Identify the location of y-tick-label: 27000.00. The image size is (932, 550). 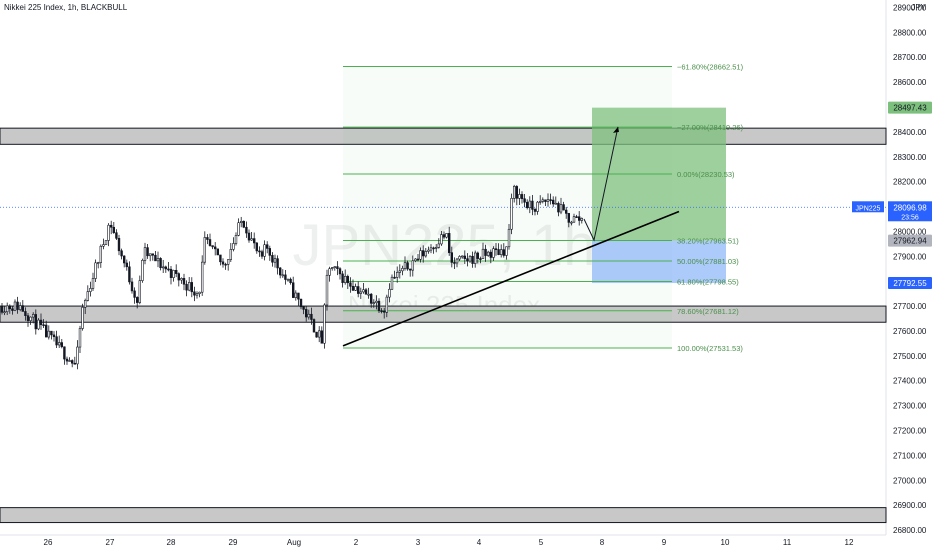
(910, 480).